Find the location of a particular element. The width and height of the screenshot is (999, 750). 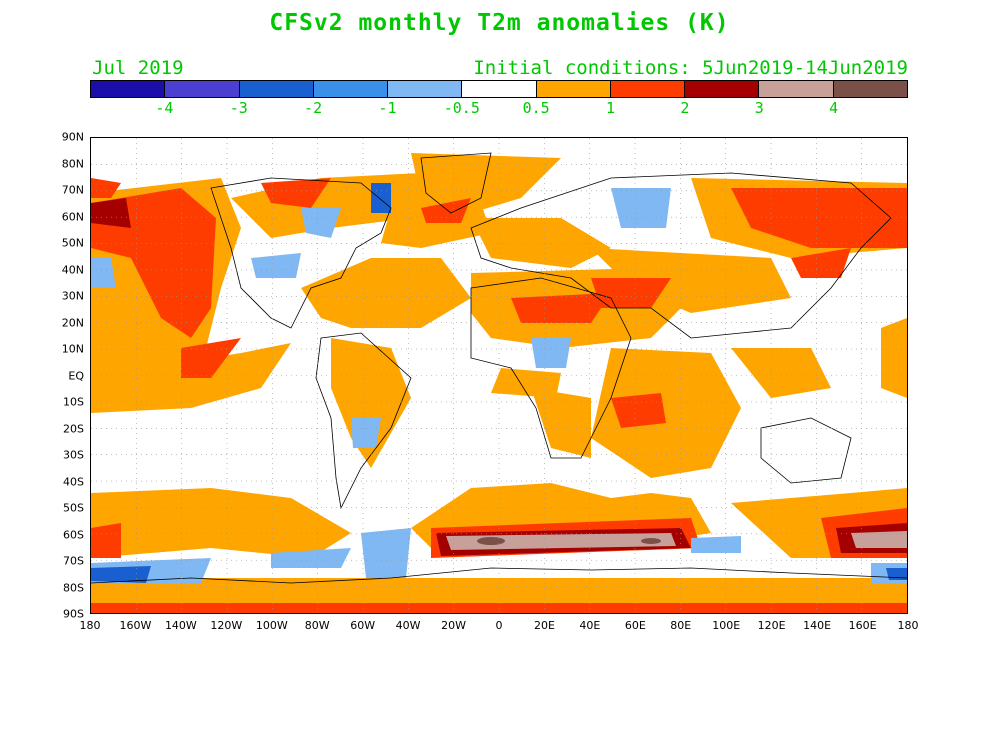

latitude-label: 10S is located at coordinates (73, 402).